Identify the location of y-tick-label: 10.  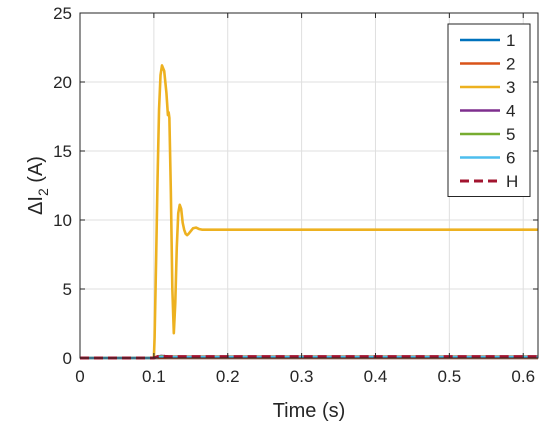
(62, 220).